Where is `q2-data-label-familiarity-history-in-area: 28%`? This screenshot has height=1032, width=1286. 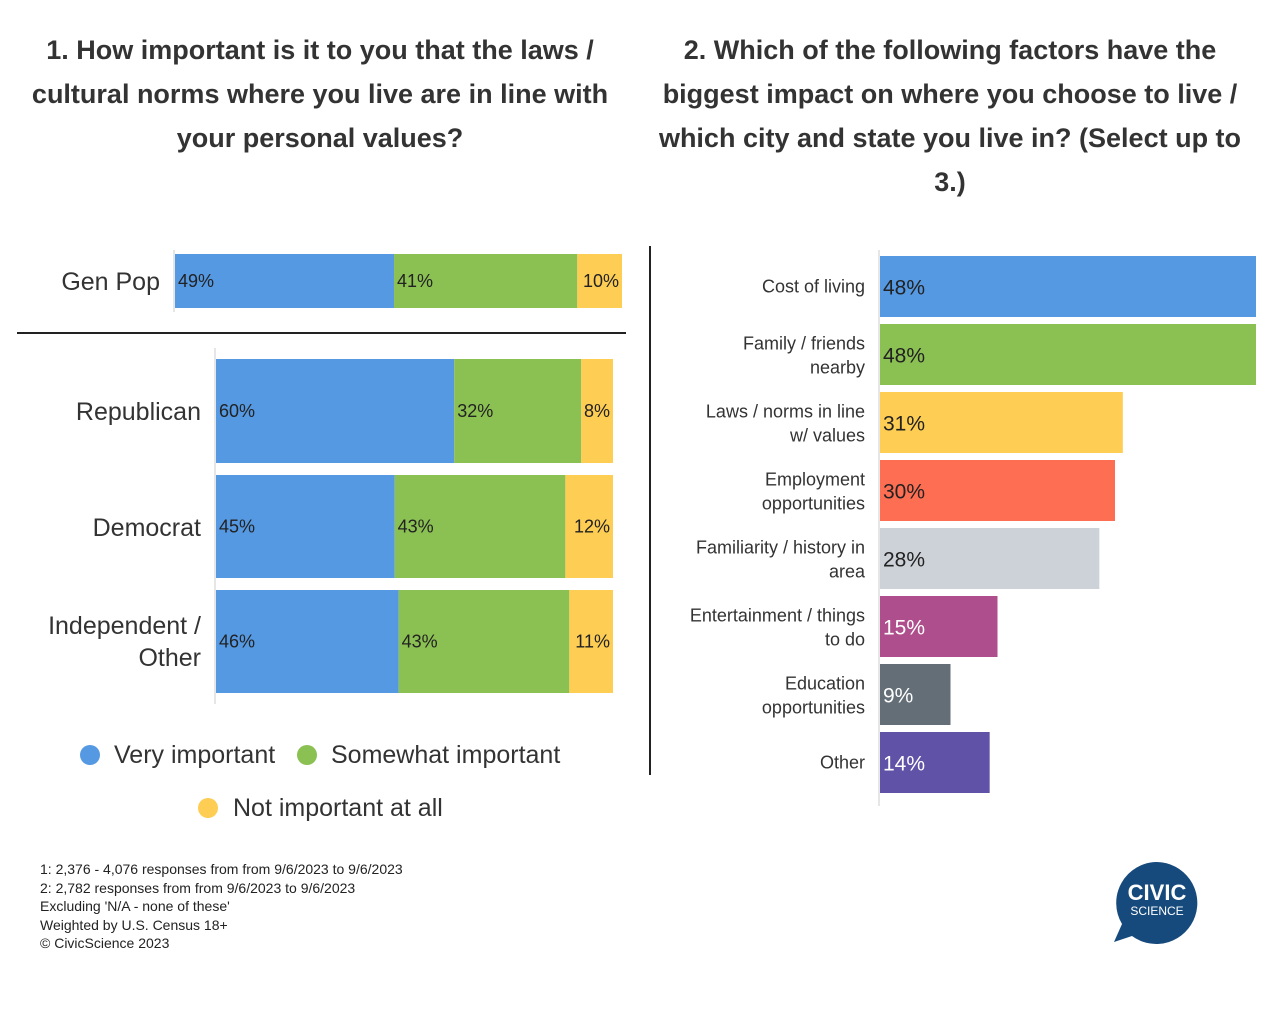
q2-data-label-familiarity-history-in-area: 28% is located at coordinates (904, 560).